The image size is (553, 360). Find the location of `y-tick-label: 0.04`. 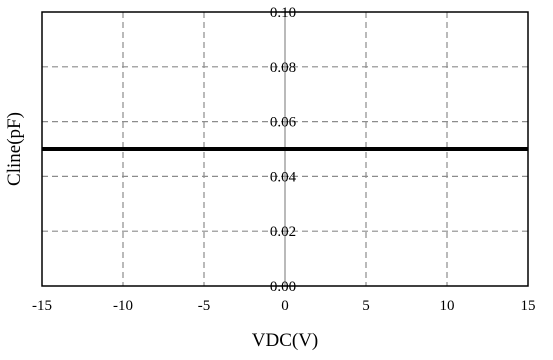

y-tick-label: 0.04 is located at coordinates (283, 177).